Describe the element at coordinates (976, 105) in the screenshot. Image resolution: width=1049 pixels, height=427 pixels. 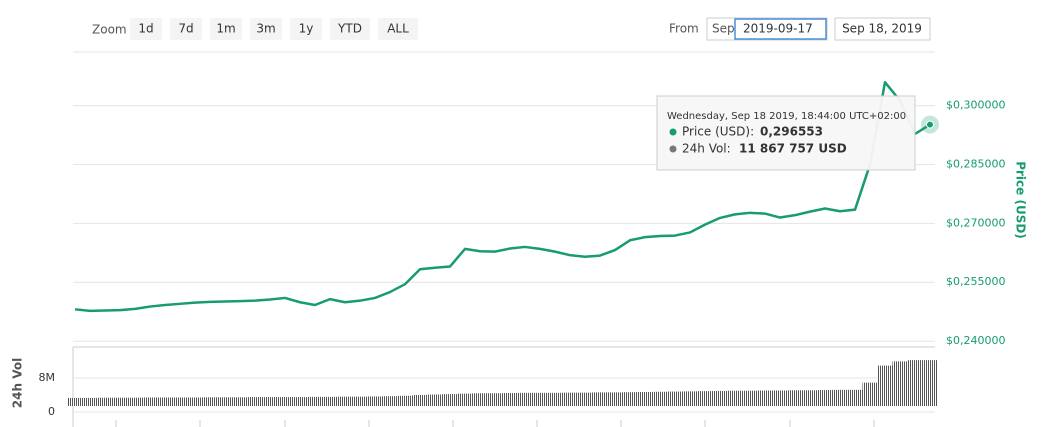
I see `y-tick-label: $0,300000` at that location.